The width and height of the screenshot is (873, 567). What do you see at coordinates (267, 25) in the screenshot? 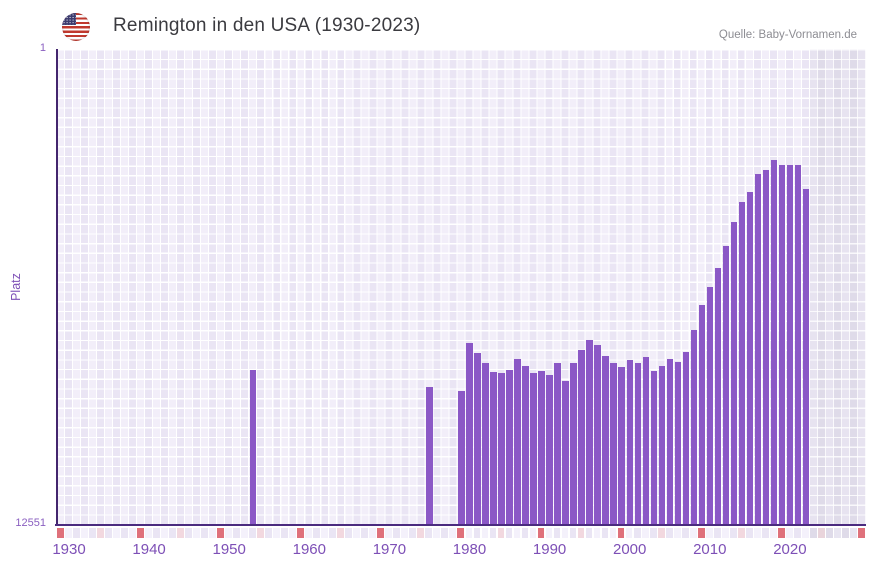
I see `page-title: Remington in den USA (1930-2023)` at bounding box center [267, 25].